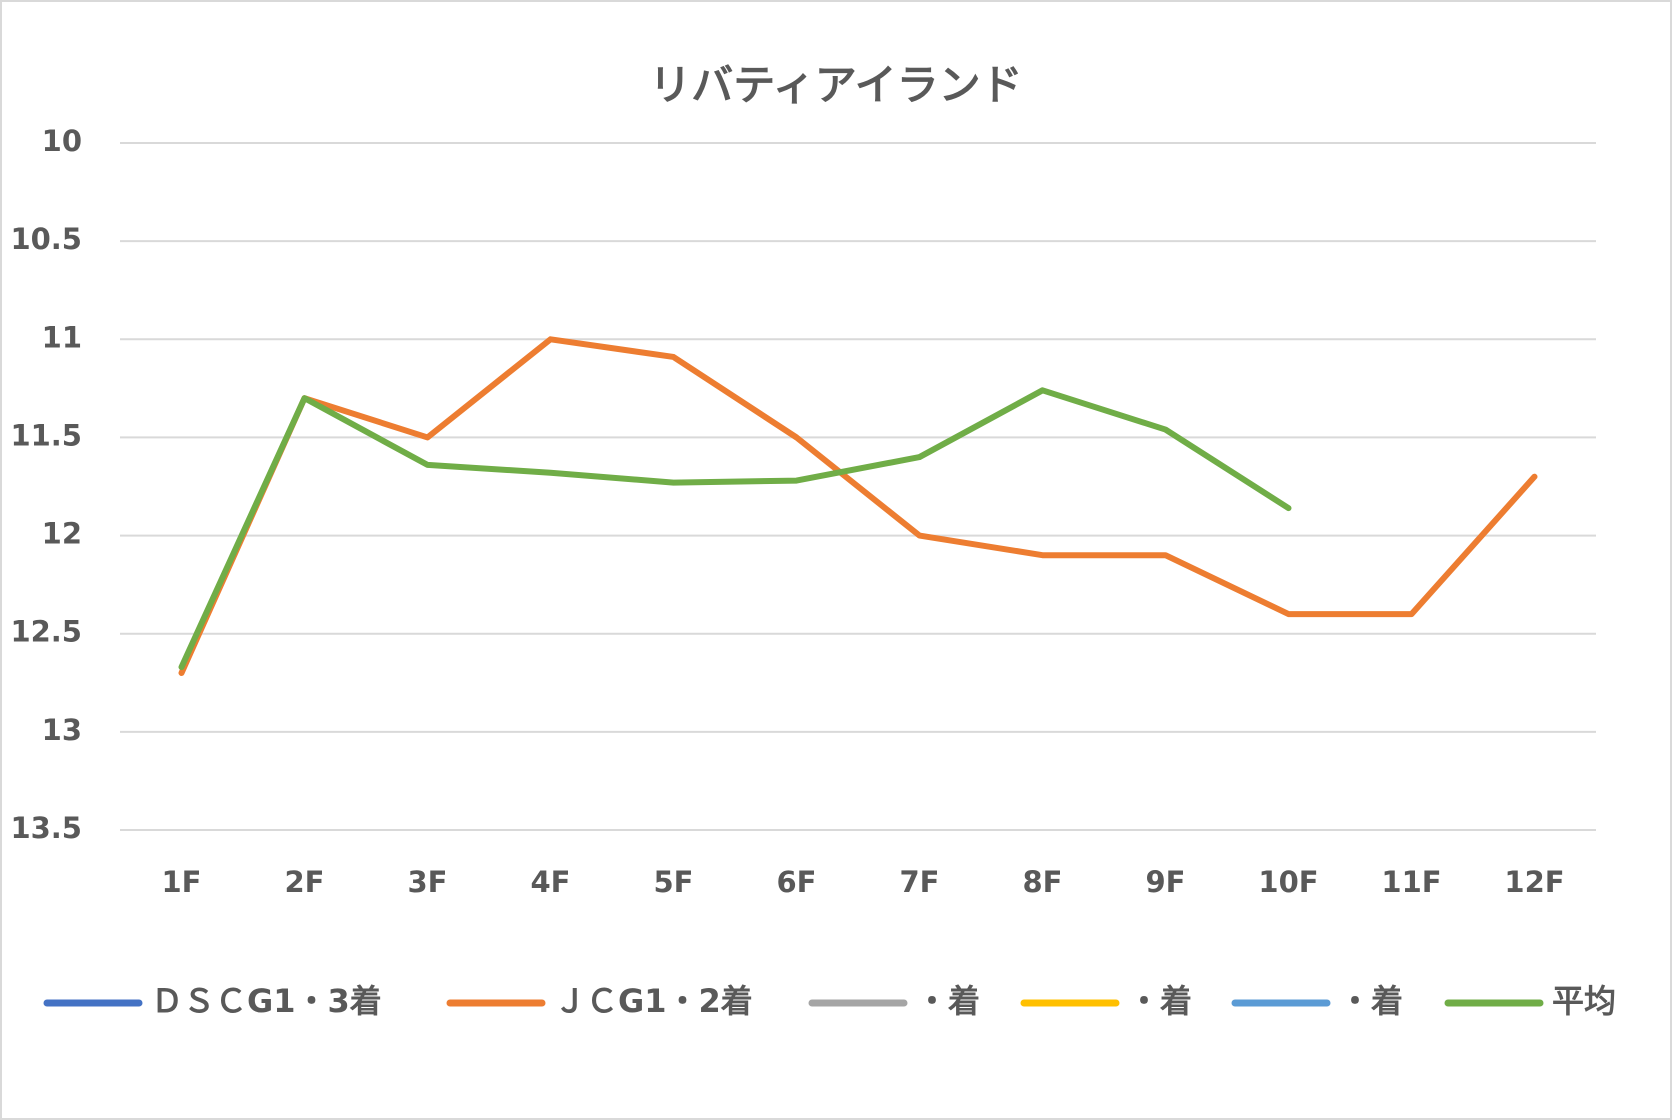 This screenshot has height=1120, width=1672. Describe the element at coordinates (1584, 1001) in the screenshot. I see `legend-label: 平均` at that location.